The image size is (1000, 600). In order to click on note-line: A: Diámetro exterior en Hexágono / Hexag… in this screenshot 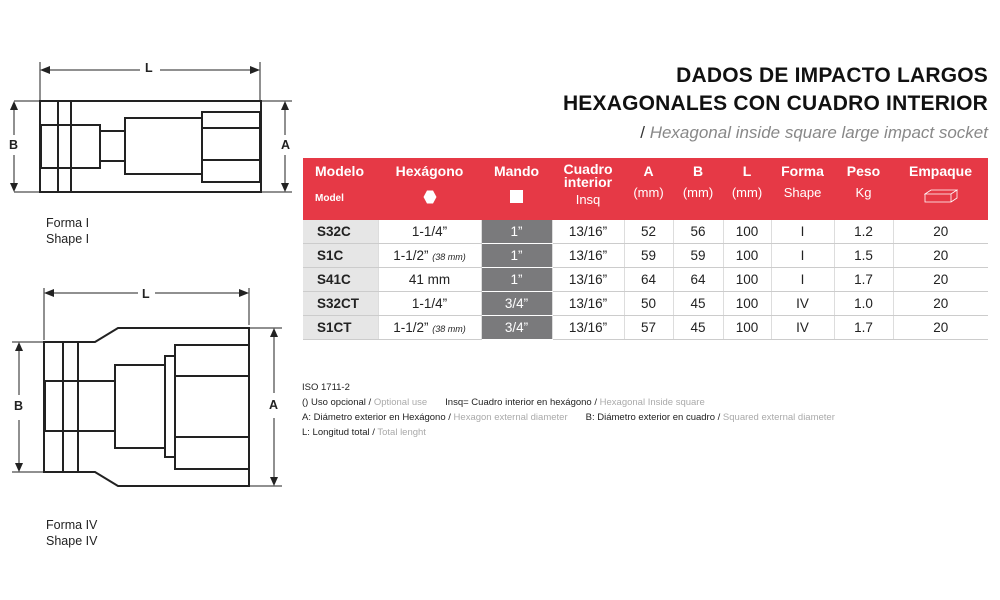, I will do `click(568, 417)`.